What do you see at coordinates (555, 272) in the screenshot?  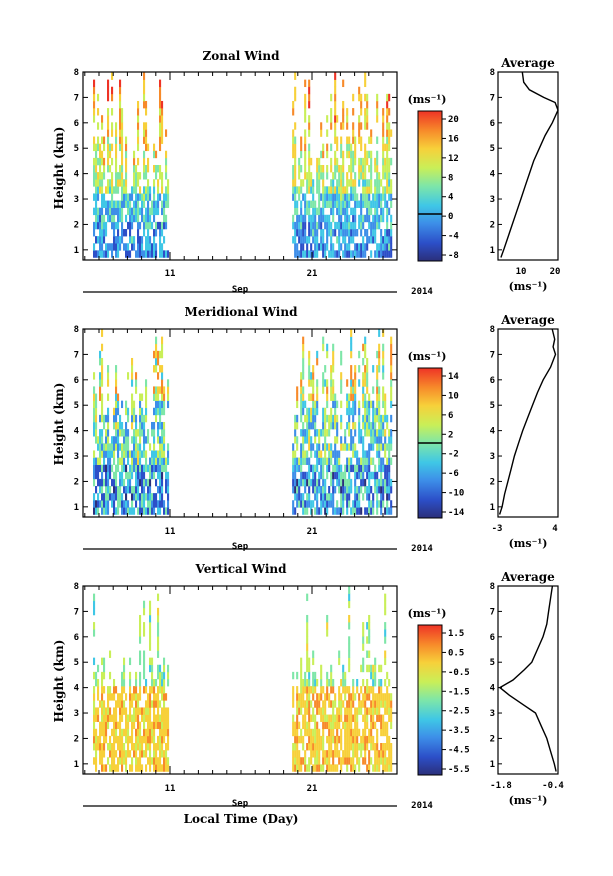 I see `average-x-tick-right: 20` at bounding box center [555, 272].